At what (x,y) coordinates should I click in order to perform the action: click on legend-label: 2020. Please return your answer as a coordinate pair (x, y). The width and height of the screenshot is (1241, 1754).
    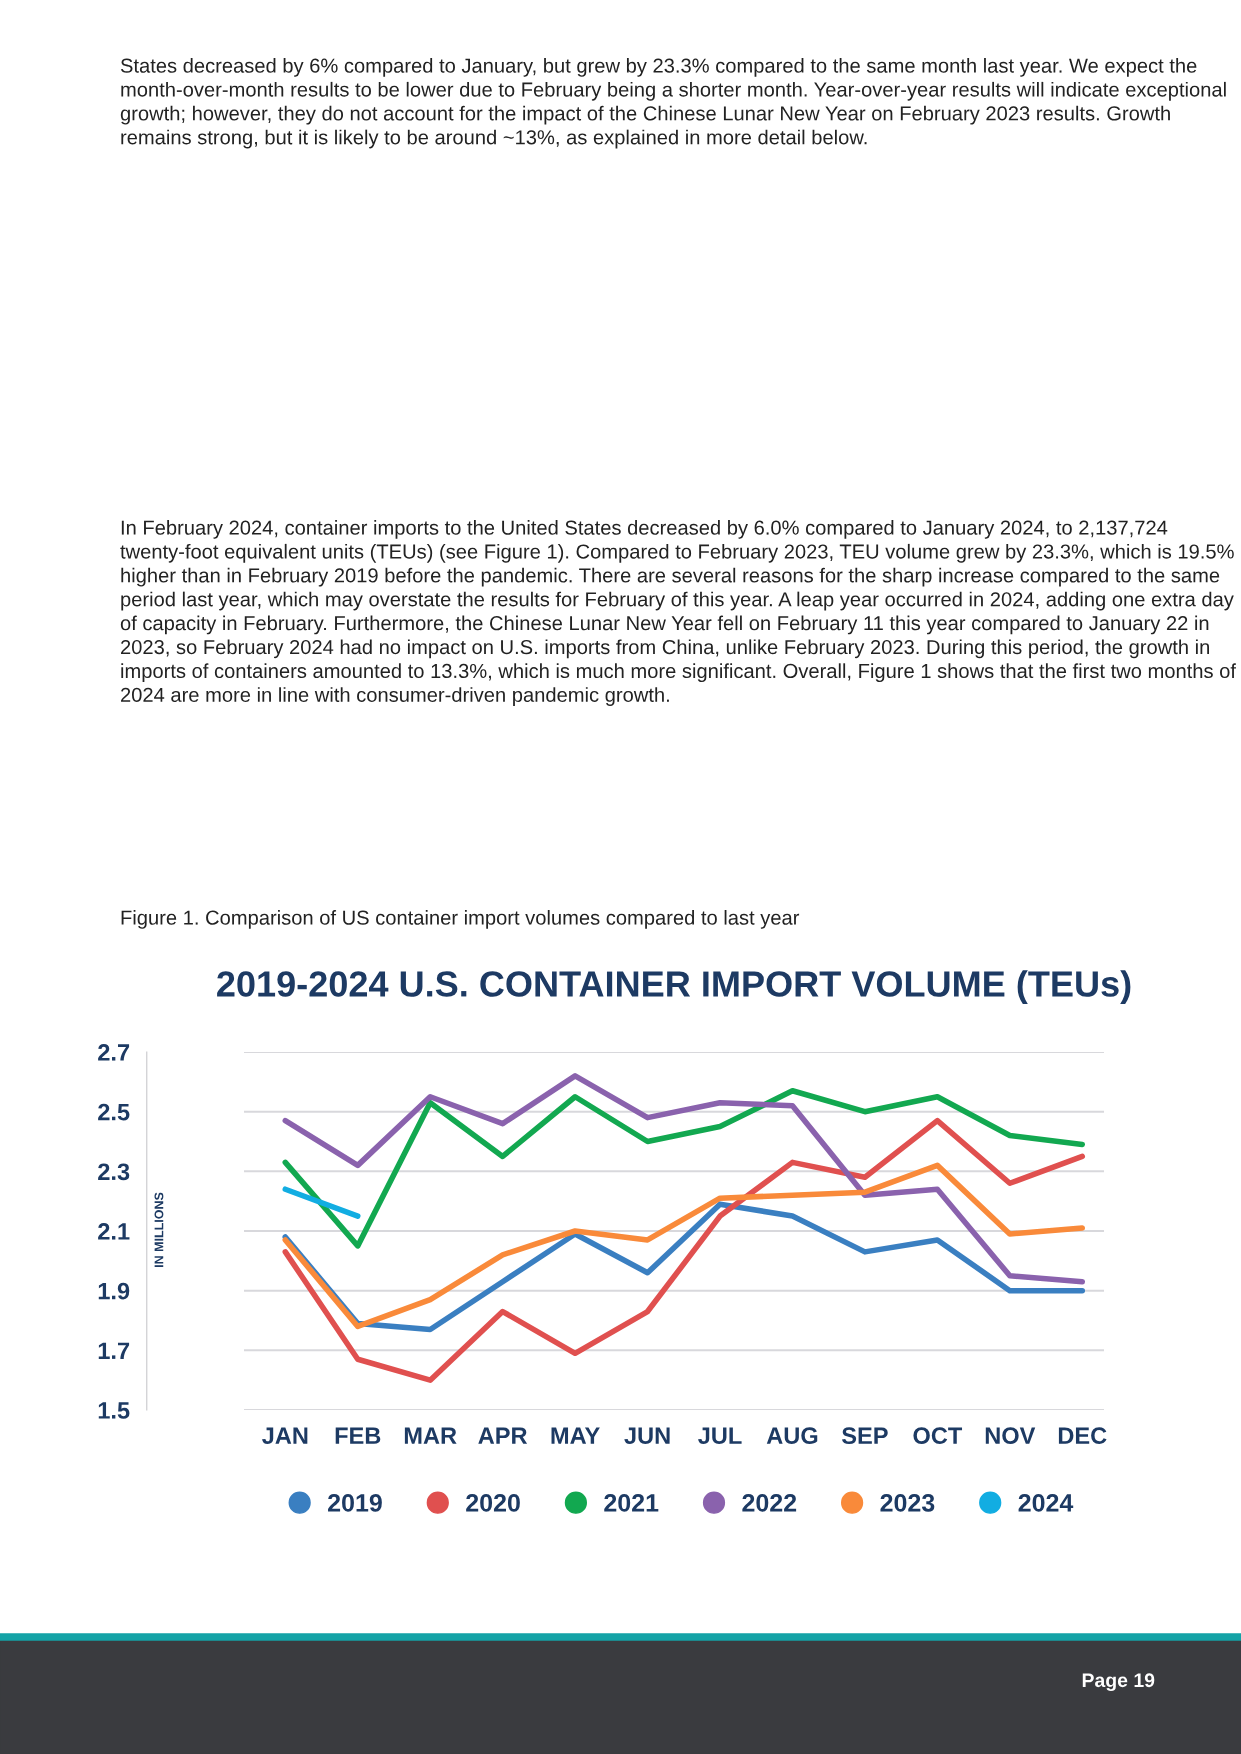
    Looking at the image, I should click on (493, 1503).